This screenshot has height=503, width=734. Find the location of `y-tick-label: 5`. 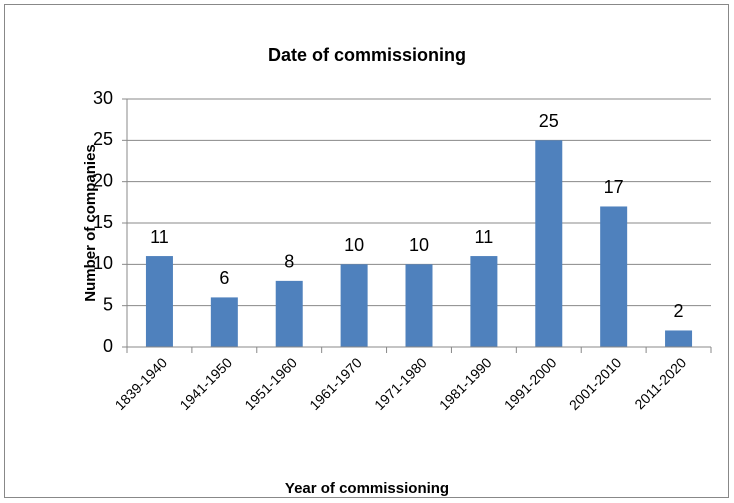

y-tick-label: 5 is located at coordinates (108, 304).